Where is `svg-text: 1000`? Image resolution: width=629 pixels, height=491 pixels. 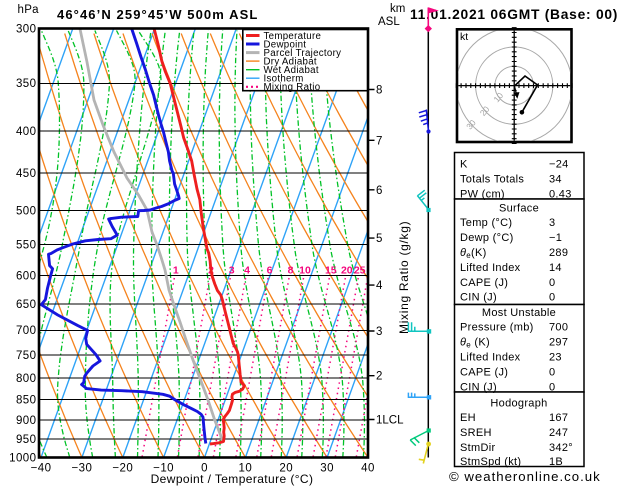 svg-text: 1000 is located at coordinates (22, 458).